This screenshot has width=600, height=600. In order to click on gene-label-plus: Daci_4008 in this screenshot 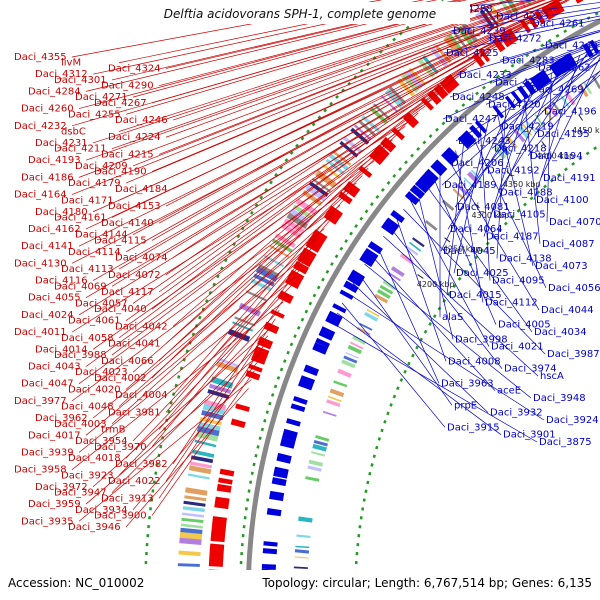, I will do `click(474, 361)`.